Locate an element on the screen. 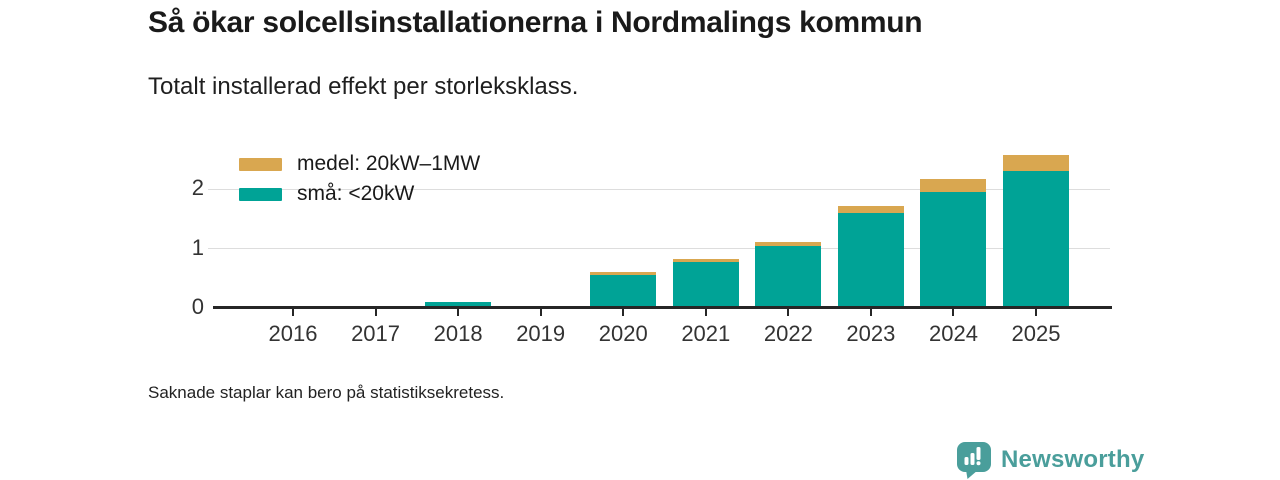  x-tick-label: 2023 is located at coordinates (871, 333).